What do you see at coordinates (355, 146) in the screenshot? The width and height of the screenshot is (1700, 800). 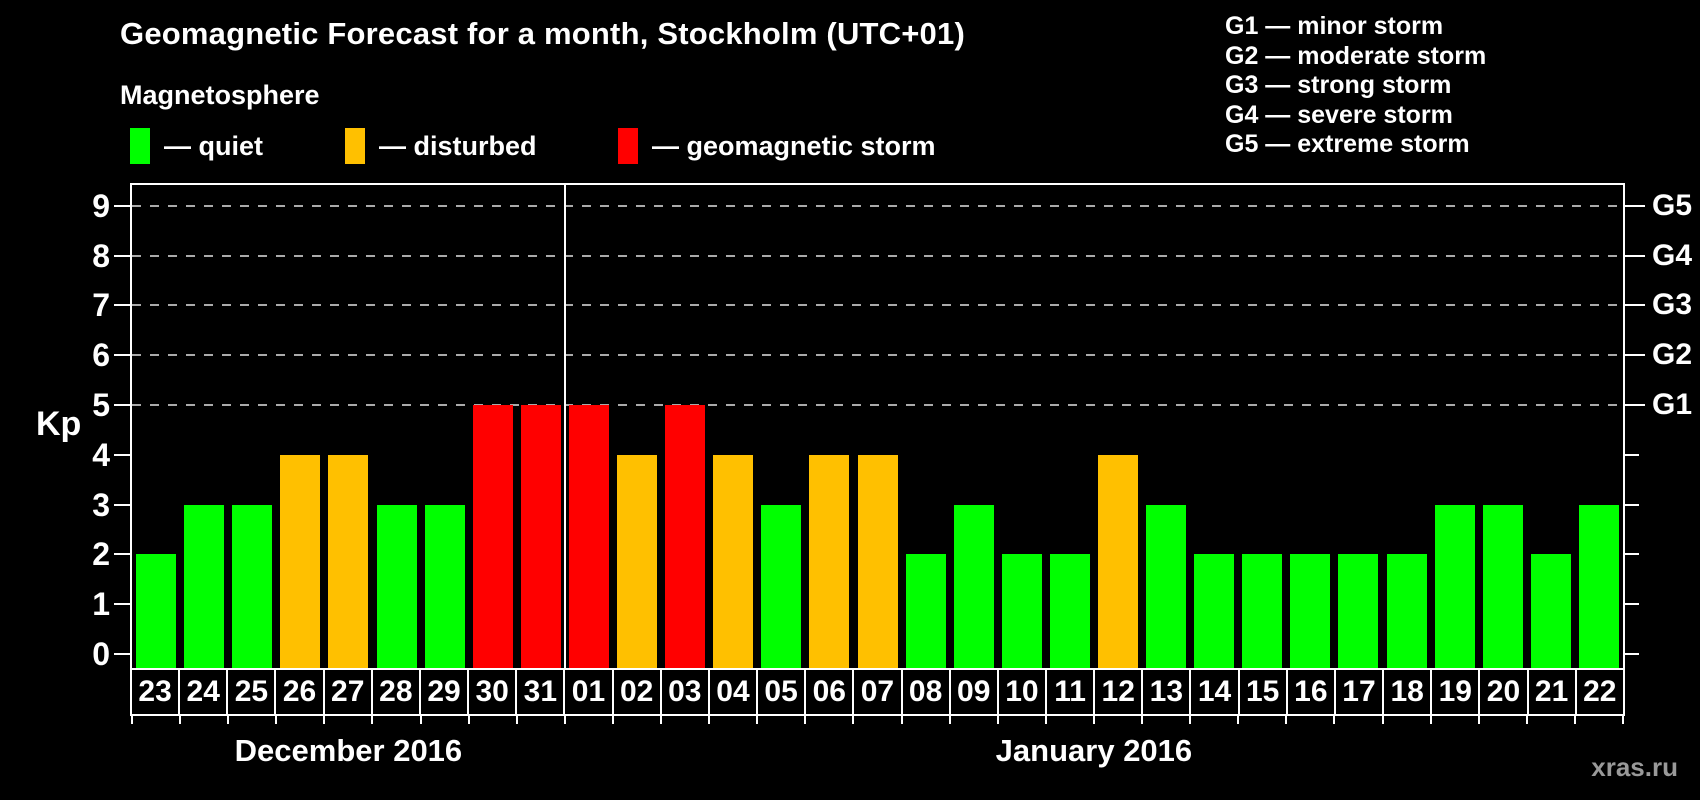 I see `legend-swatch-disturbed-icon` at bounding box center [355, 146].